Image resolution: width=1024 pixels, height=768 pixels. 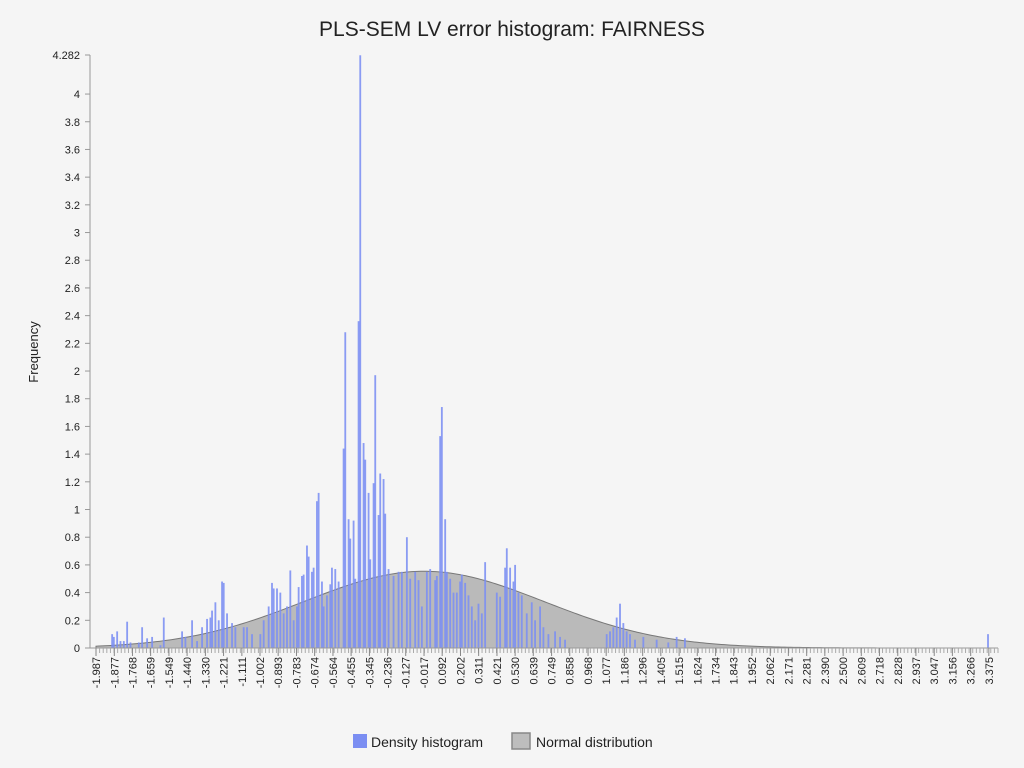 I want to click on x-tick-label: -0.783, so click(x=298, y=672).